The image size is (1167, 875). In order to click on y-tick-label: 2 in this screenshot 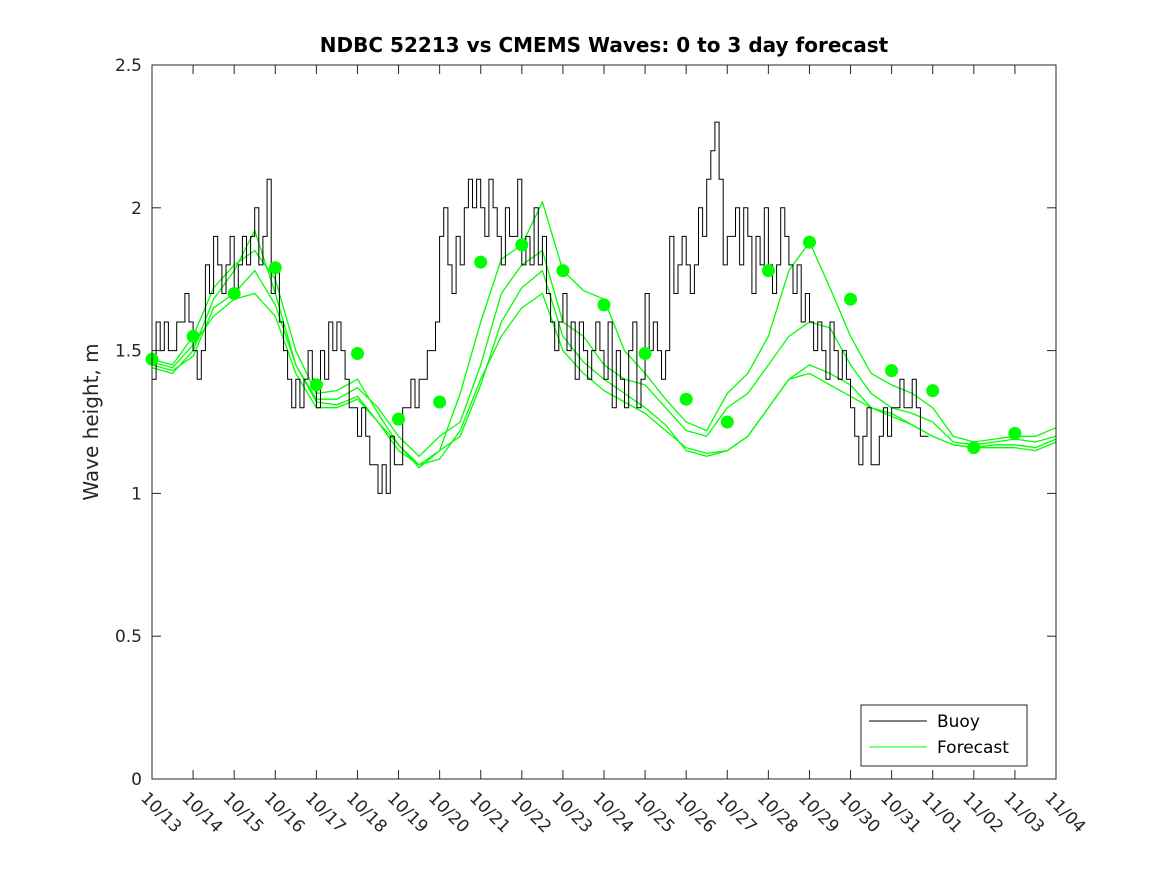, I will do `click(136, 209)`.